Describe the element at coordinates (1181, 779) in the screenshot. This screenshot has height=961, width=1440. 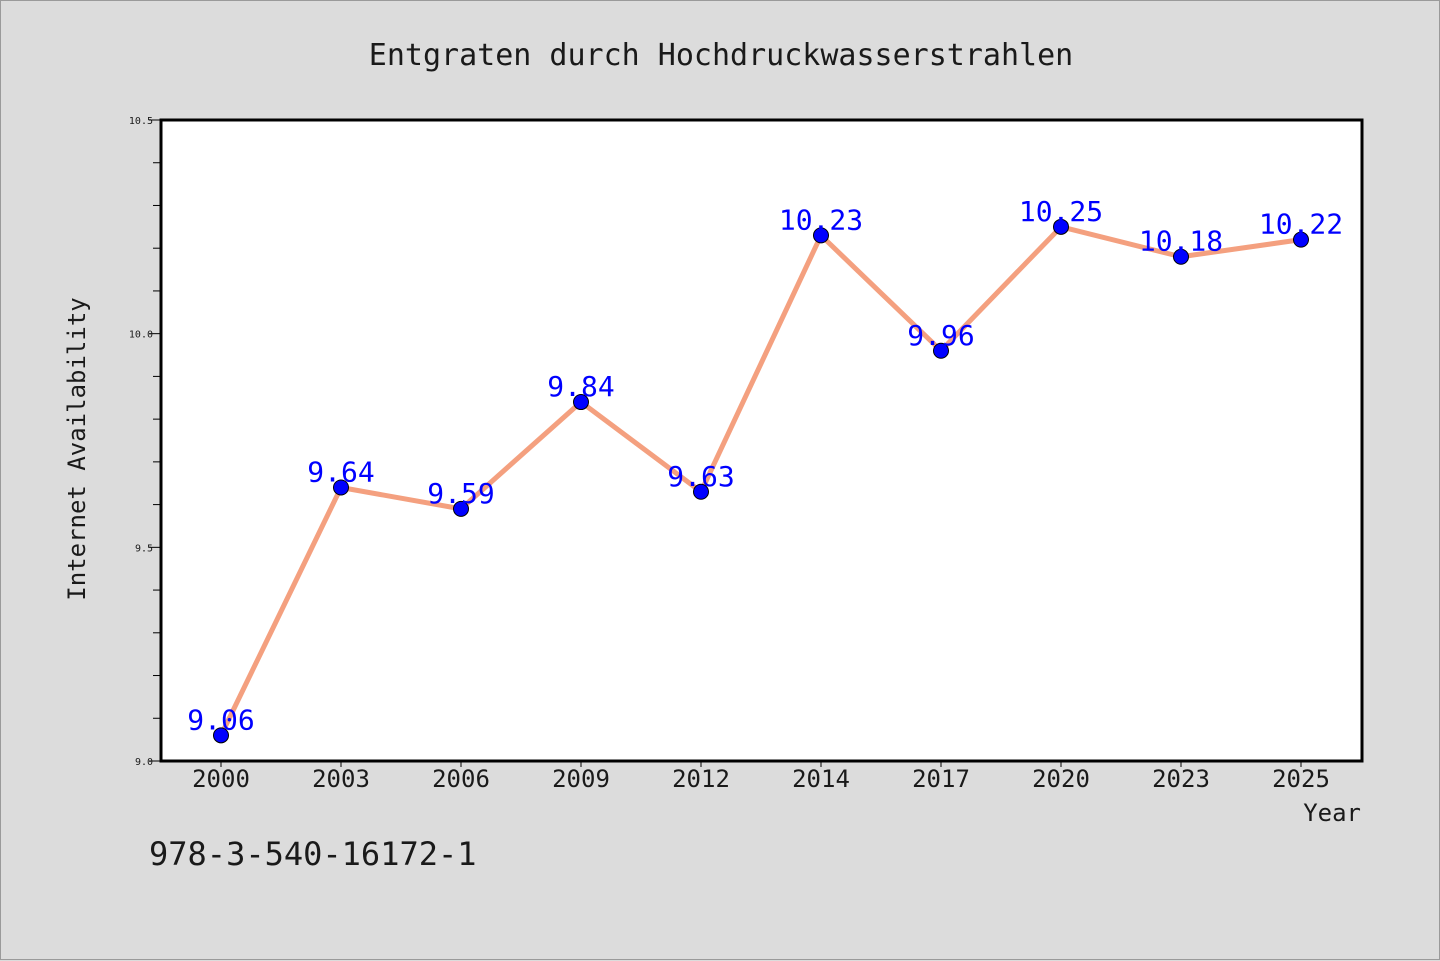
I see `x-tick-label: 2023` at that location.